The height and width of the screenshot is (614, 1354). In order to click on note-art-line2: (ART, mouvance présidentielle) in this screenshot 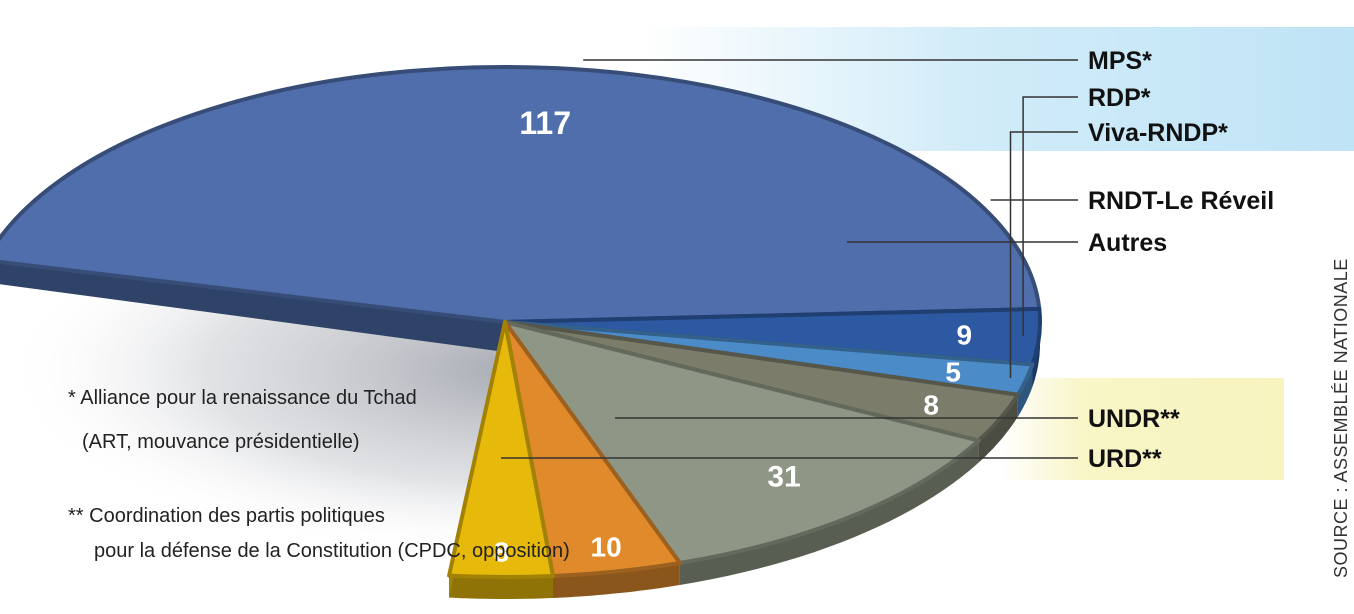, I will do `click(221, 442)`.